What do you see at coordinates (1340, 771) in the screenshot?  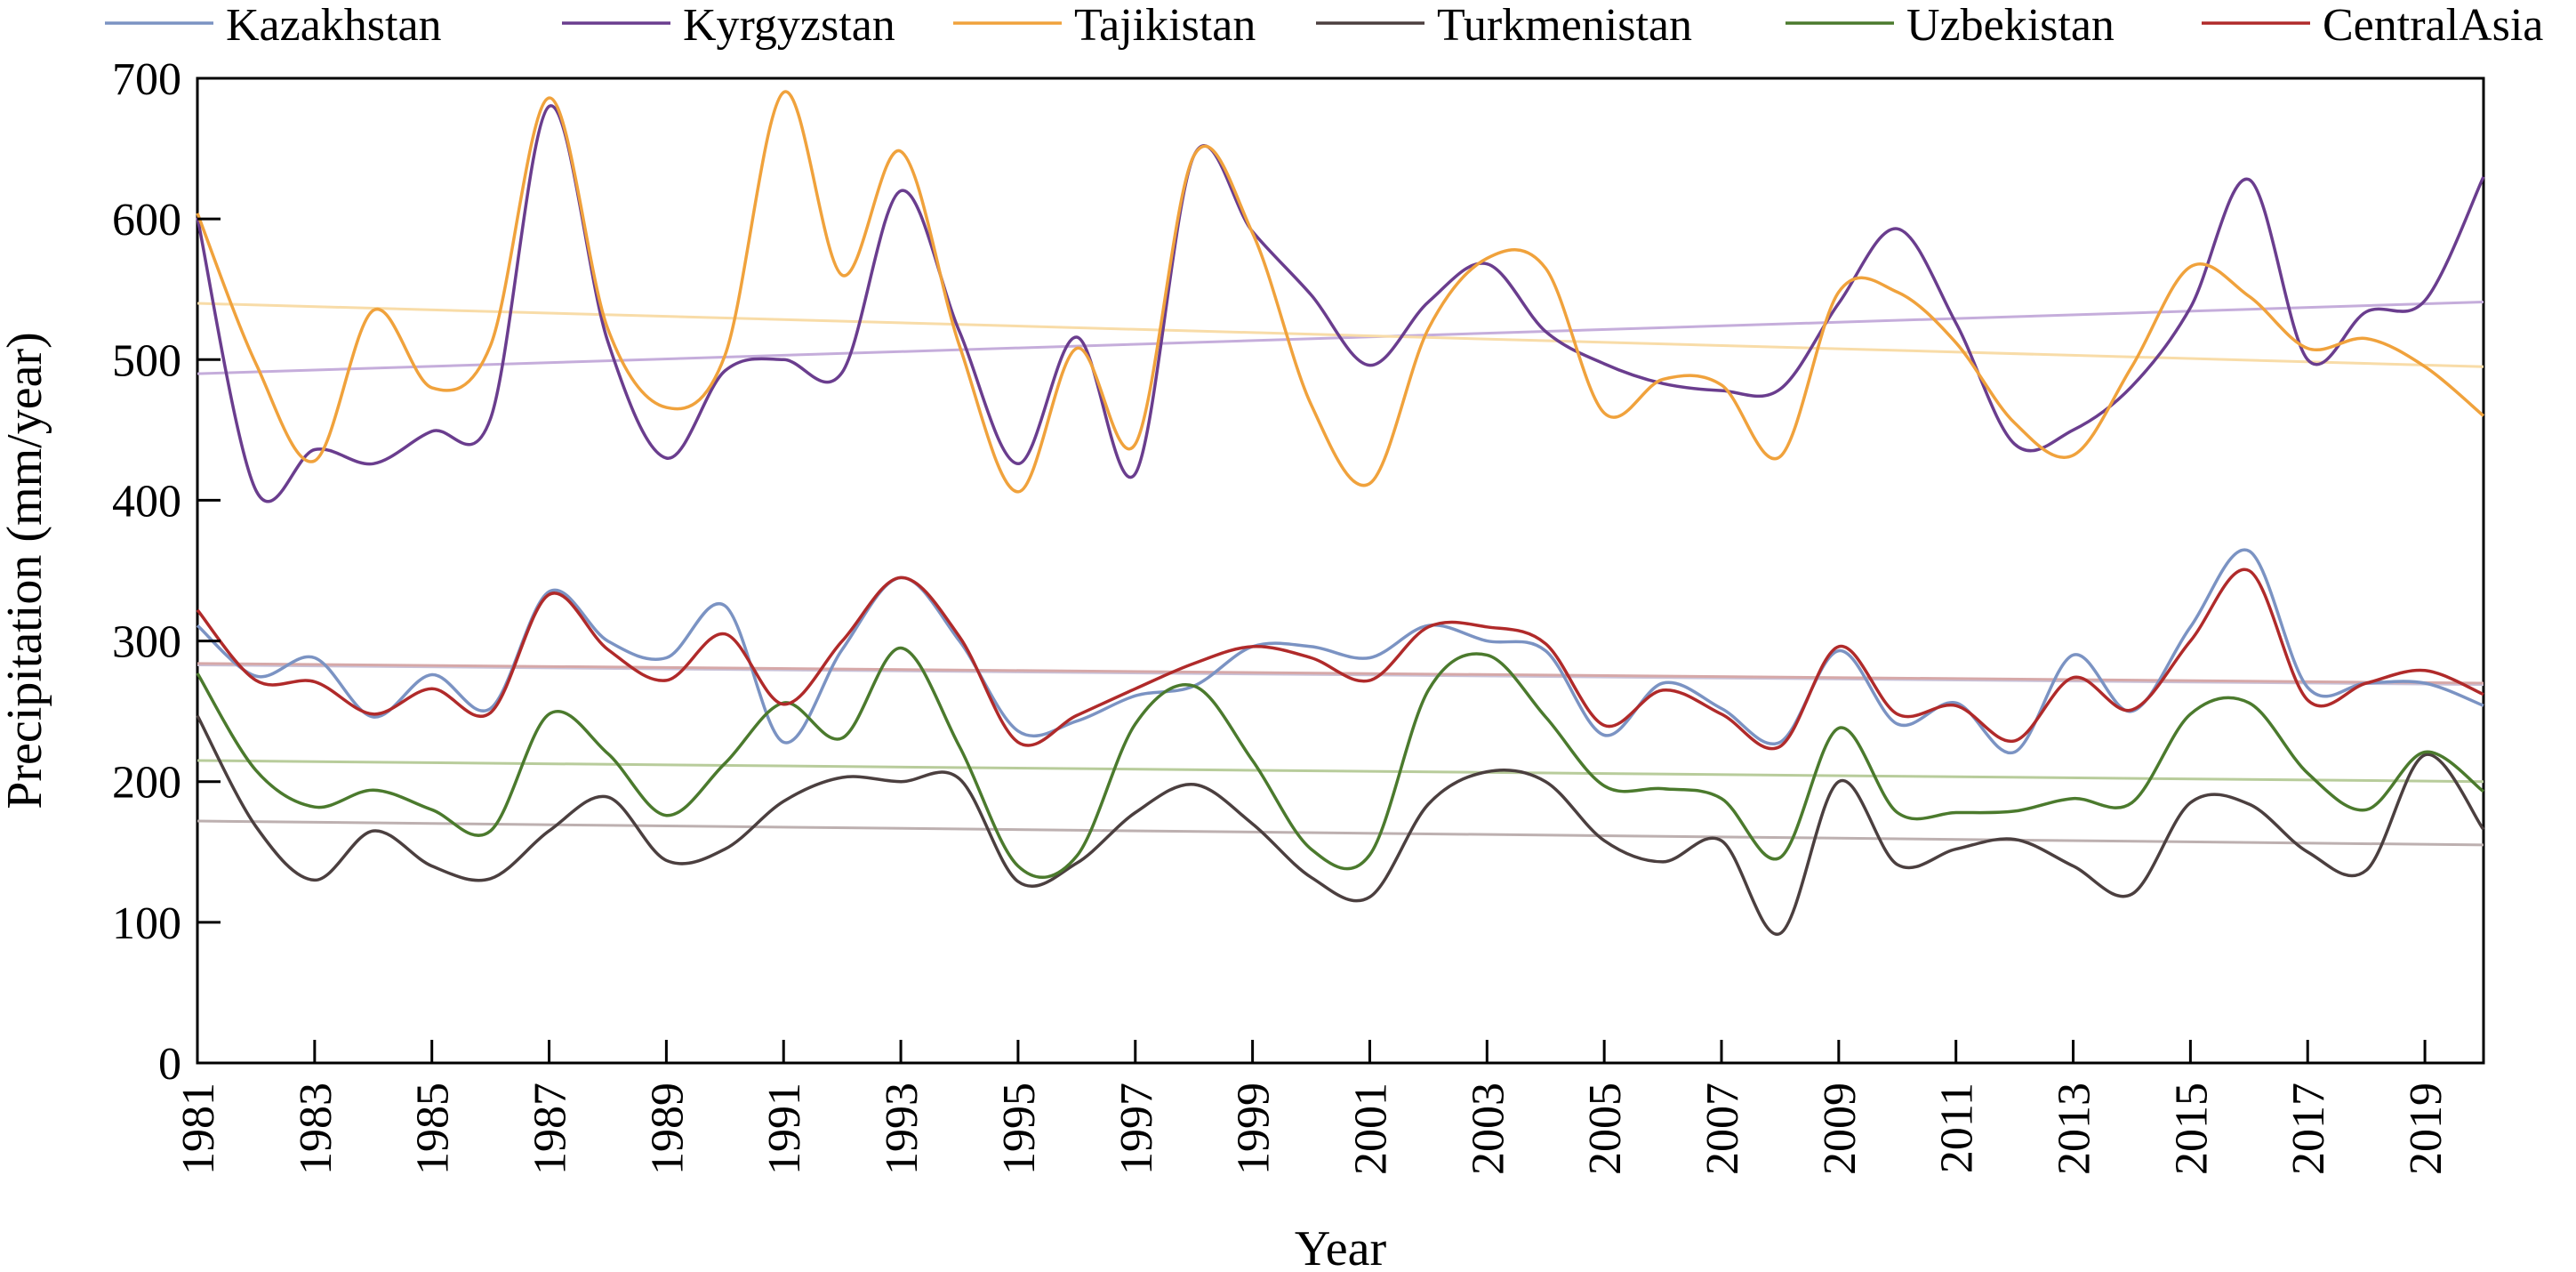 I see `uzbekistan-trend-line` at bounding box center [1340, 771].